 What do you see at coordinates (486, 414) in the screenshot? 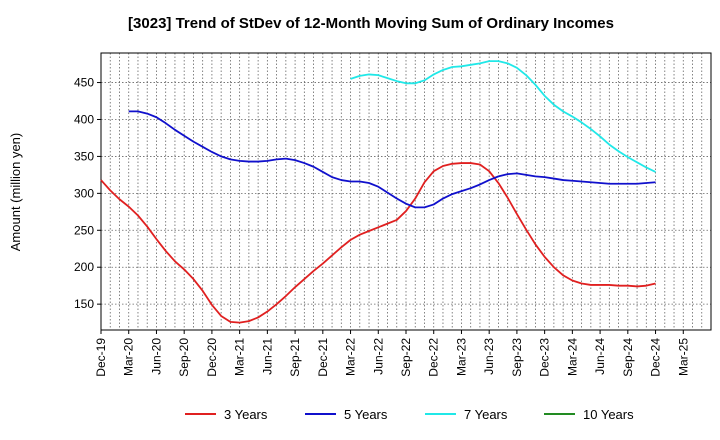
I see `legend-label: 7 Years` at bounding box center [486, 414].